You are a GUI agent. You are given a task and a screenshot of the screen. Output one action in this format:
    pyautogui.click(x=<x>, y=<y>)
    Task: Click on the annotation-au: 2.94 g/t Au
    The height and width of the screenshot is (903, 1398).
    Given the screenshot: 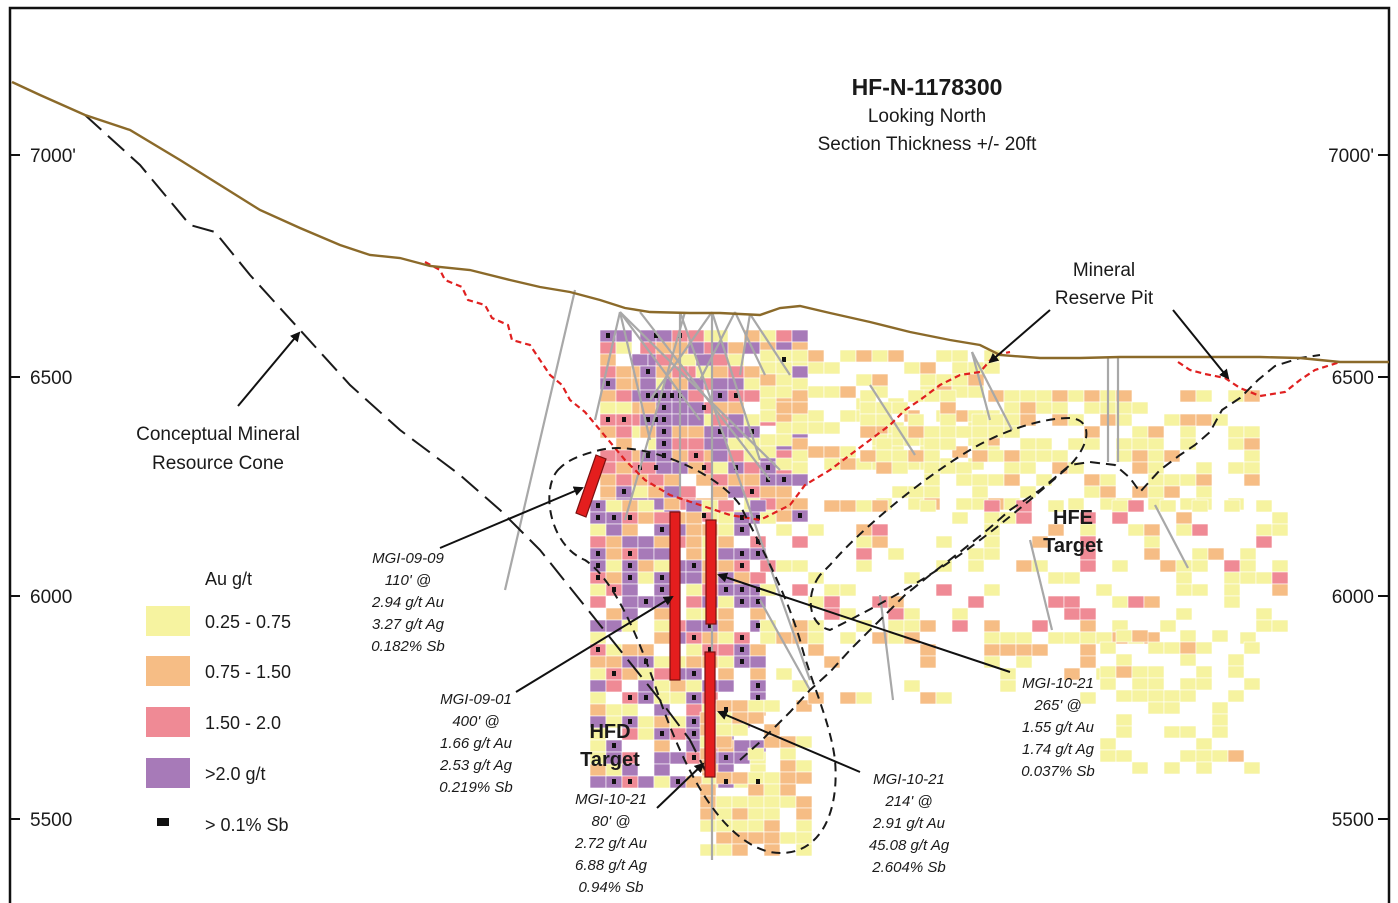 What is the action you would take?
    pyautogui.click(x=408, y=602)
    